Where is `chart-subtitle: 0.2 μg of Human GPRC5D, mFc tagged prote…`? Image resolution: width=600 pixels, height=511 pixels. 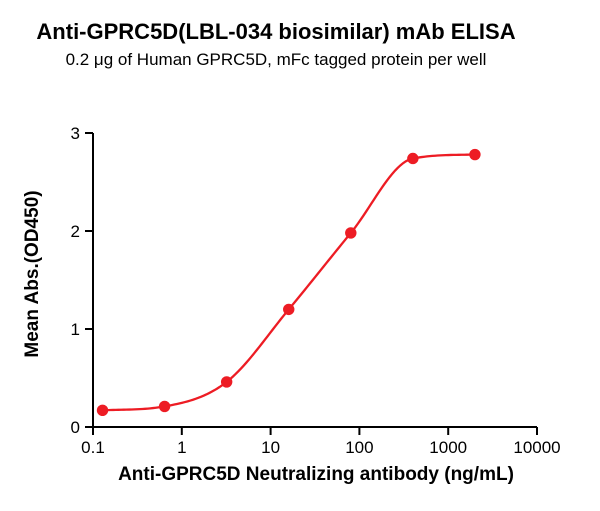 chart-subtitle: 0.2 μg of Human GPRC5D, mFc tagged prote… is located at coordinates (276, 59).